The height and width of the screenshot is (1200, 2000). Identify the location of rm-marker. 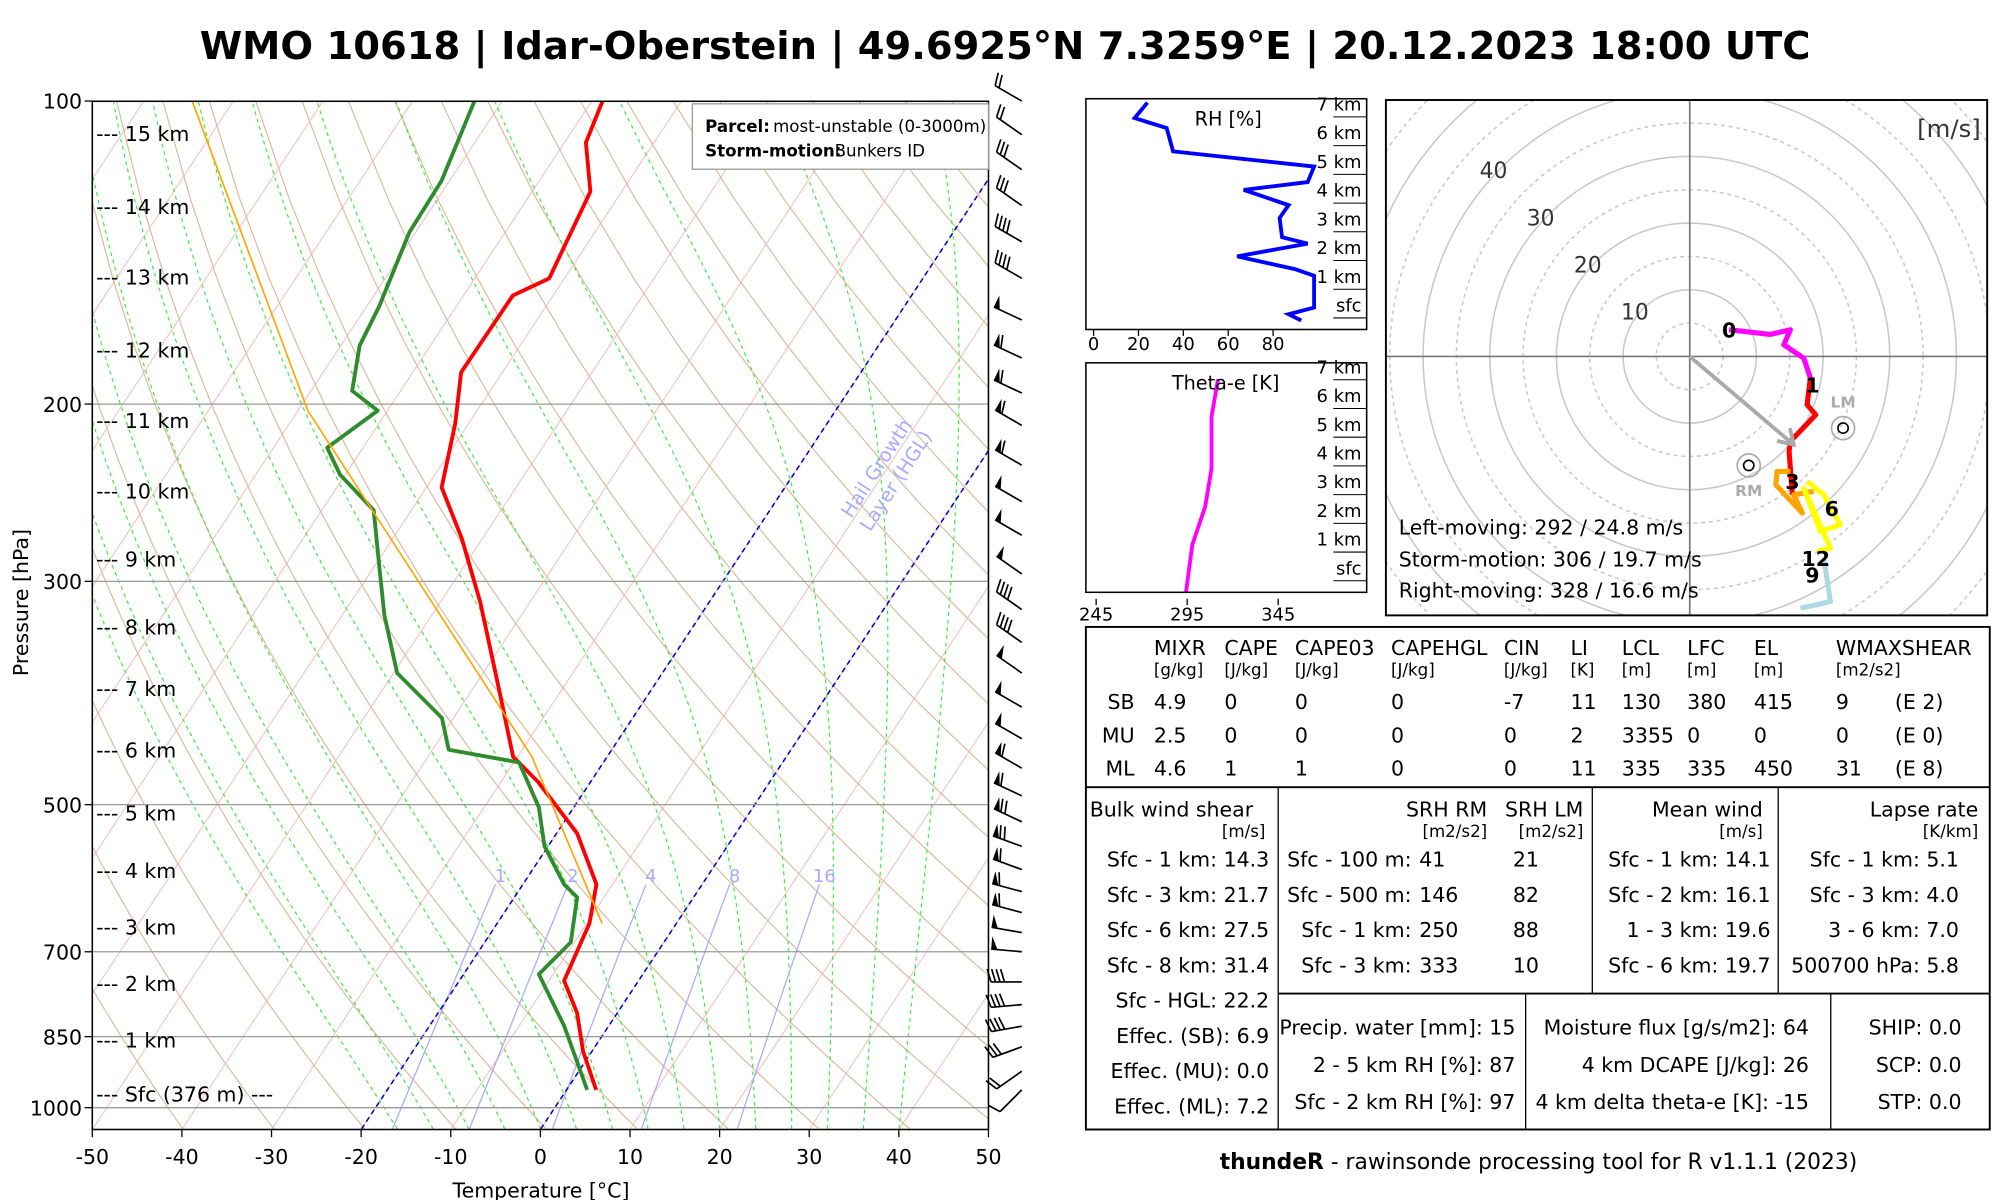
(1749, 465).